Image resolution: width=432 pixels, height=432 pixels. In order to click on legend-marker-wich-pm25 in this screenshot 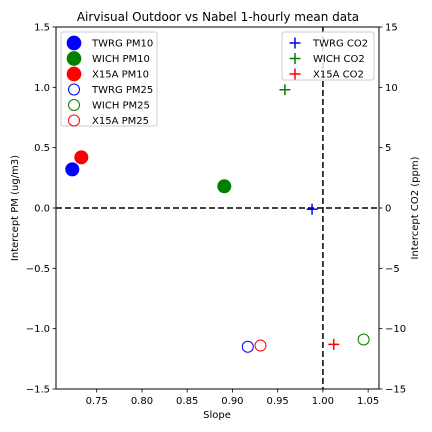, I will do `click(74, 105)`.